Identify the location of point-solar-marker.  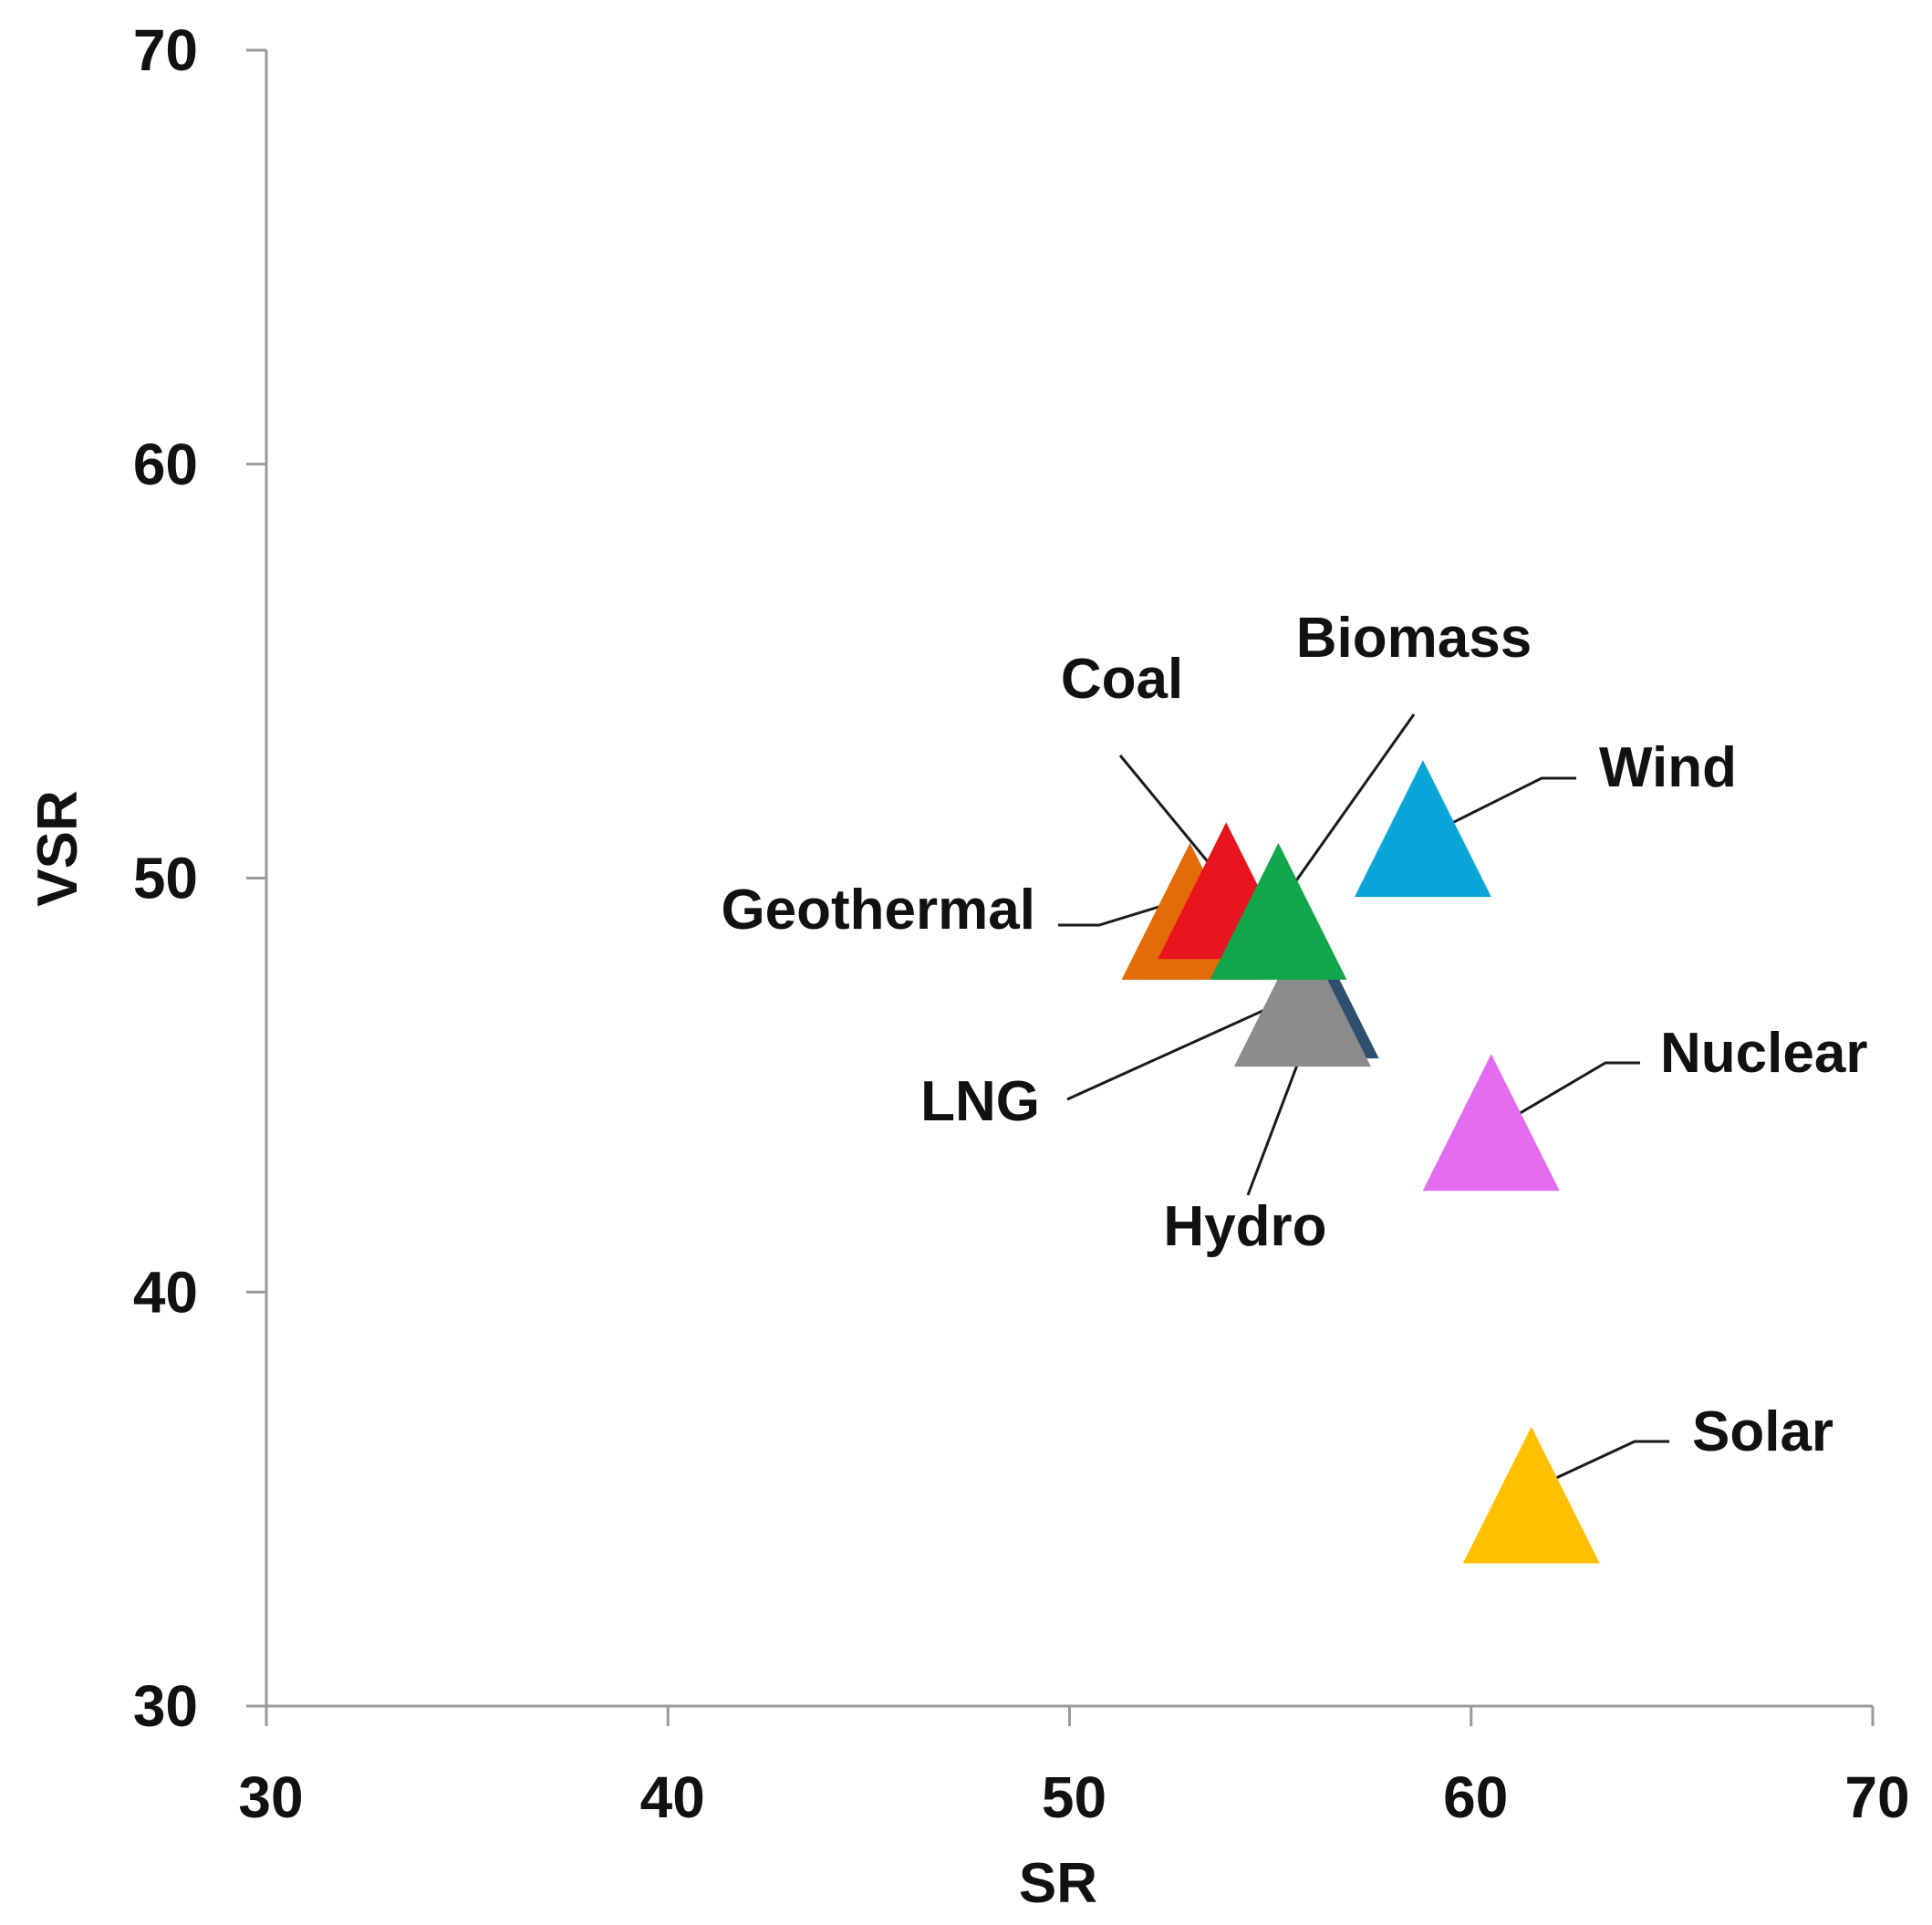
(1531, 1495).